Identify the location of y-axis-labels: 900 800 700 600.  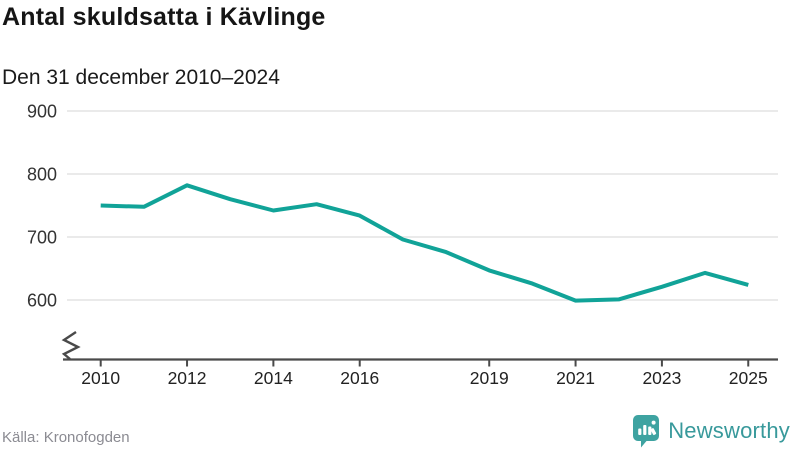
(42, 206).